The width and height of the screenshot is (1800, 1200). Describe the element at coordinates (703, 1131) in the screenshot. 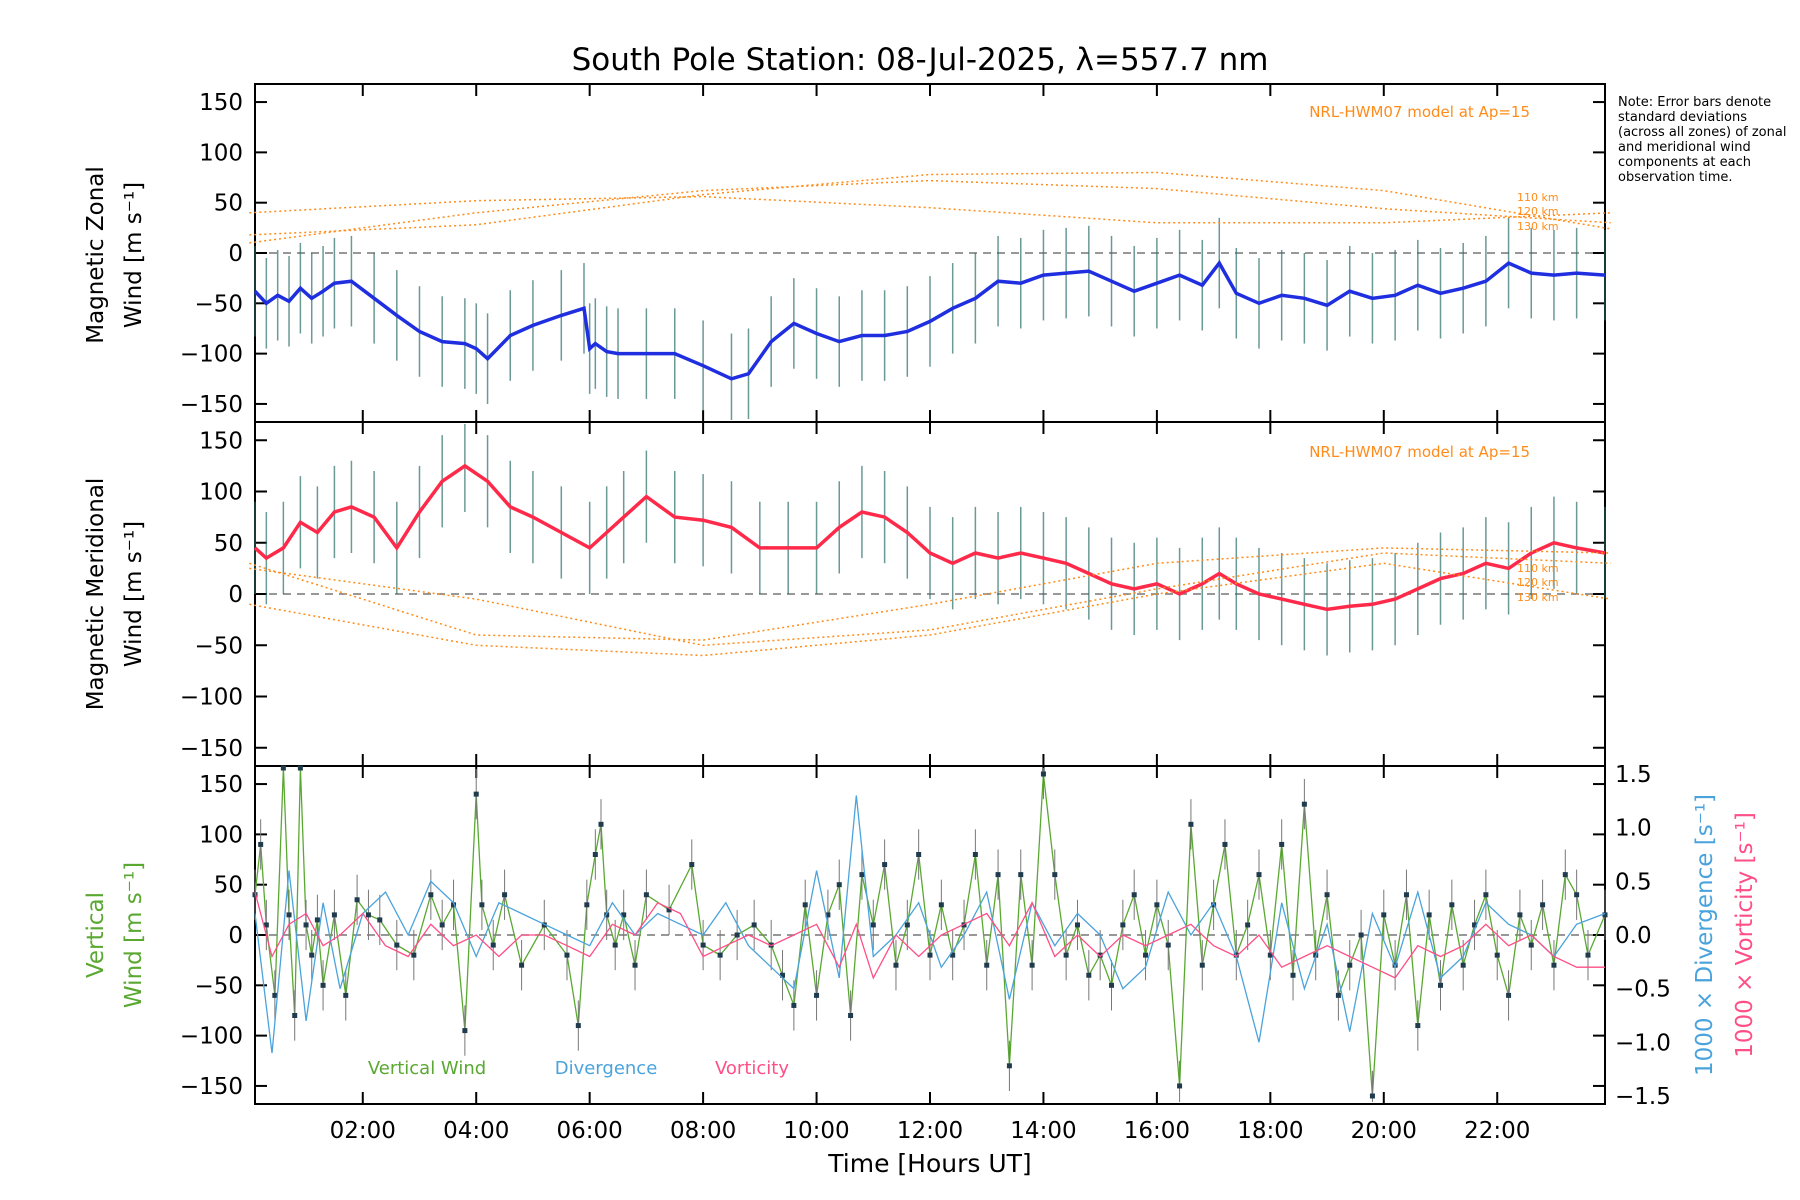

I see `xtick-label: 08:00` at that location.